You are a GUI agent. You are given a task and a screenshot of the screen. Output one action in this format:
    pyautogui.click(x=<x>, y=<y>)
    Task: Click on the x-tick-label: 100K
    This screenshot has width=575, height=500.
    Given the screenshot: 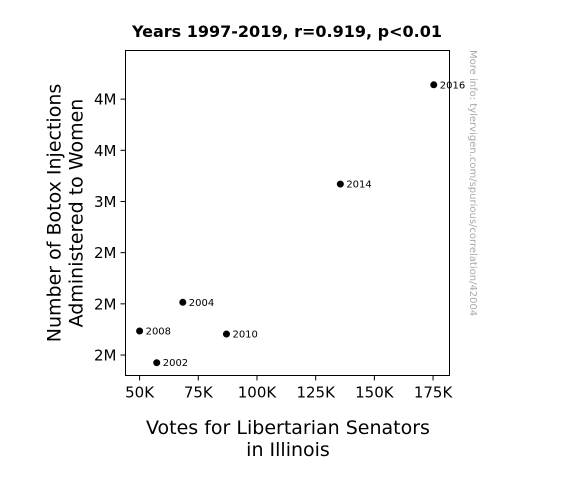 What is the action you would take?
    pyautogui.click(x=258, y=393)
    